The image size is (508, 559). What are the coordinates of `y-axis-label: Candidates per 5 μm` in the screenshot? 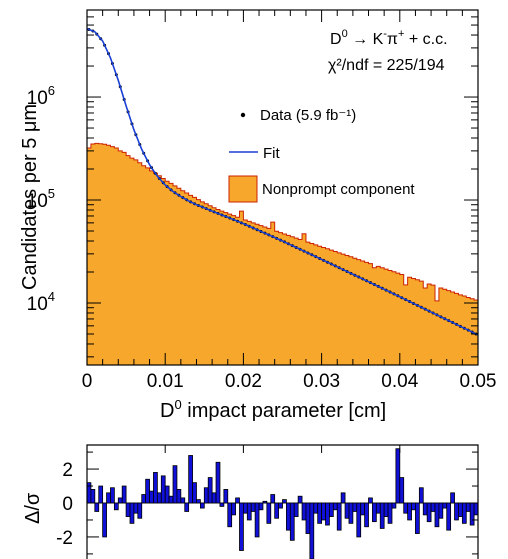 It's located at (30, 197).